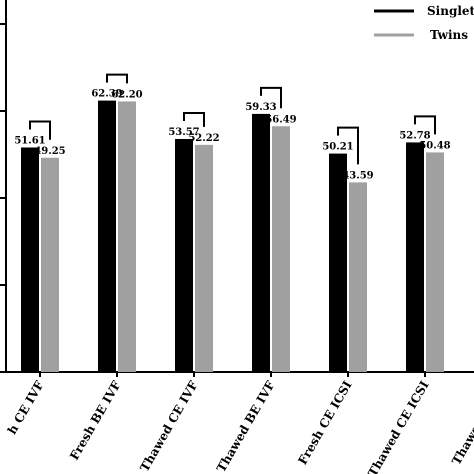 The width and height of the screenshot is (474, 474). Describe the element at coordinates (29, 140) in the screenshot. I see `value-label: 51.61` at that location.